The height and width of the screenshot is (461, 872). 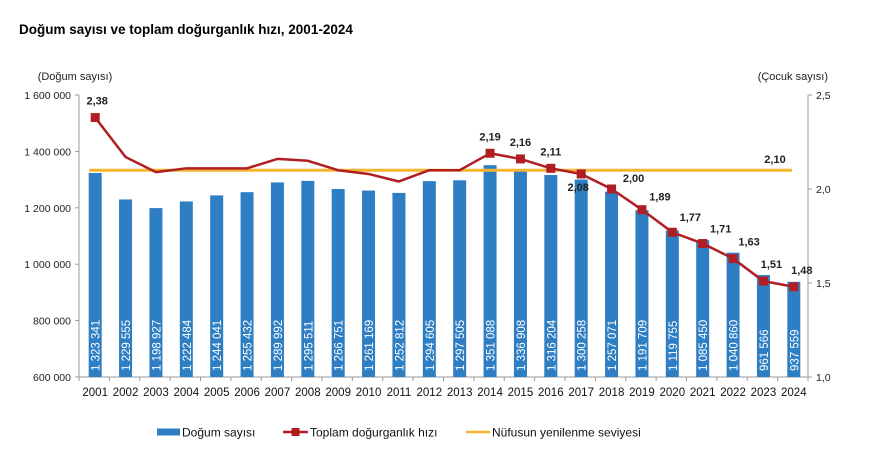 I want to click on right-axis-tick-label: 2,5, so click(x=823, y=96).